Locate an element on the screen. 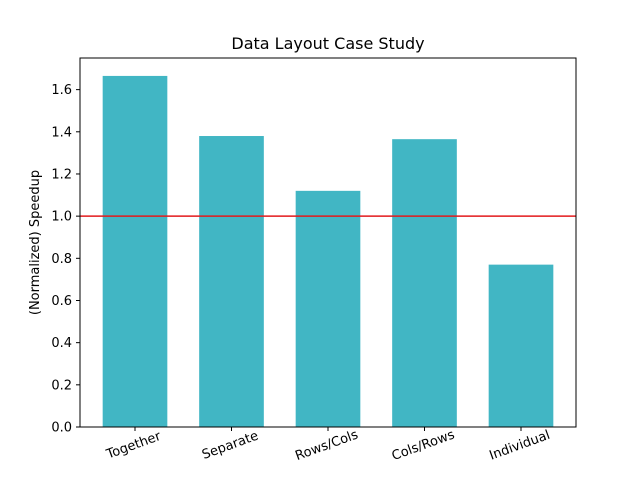 This screenshot has width=640, height=480. bar-individual is located at coordinates (521, 345).